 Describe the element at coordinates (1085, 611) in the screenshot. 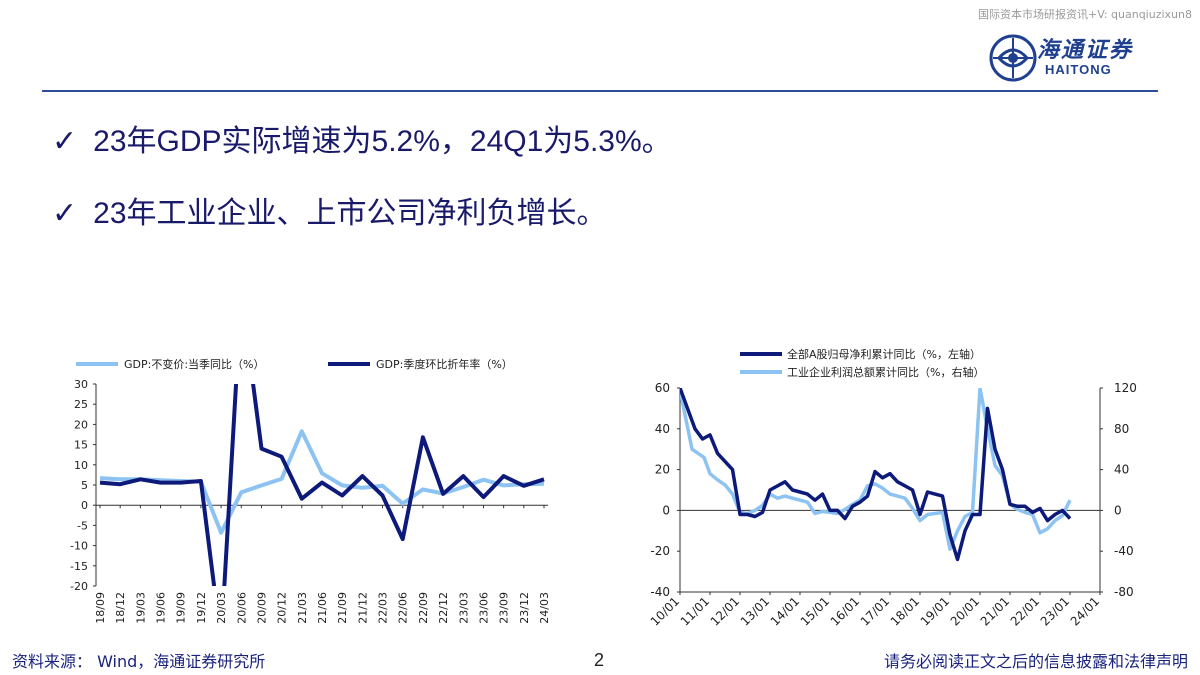

I see `x-tick-label: 24/01` at that location.